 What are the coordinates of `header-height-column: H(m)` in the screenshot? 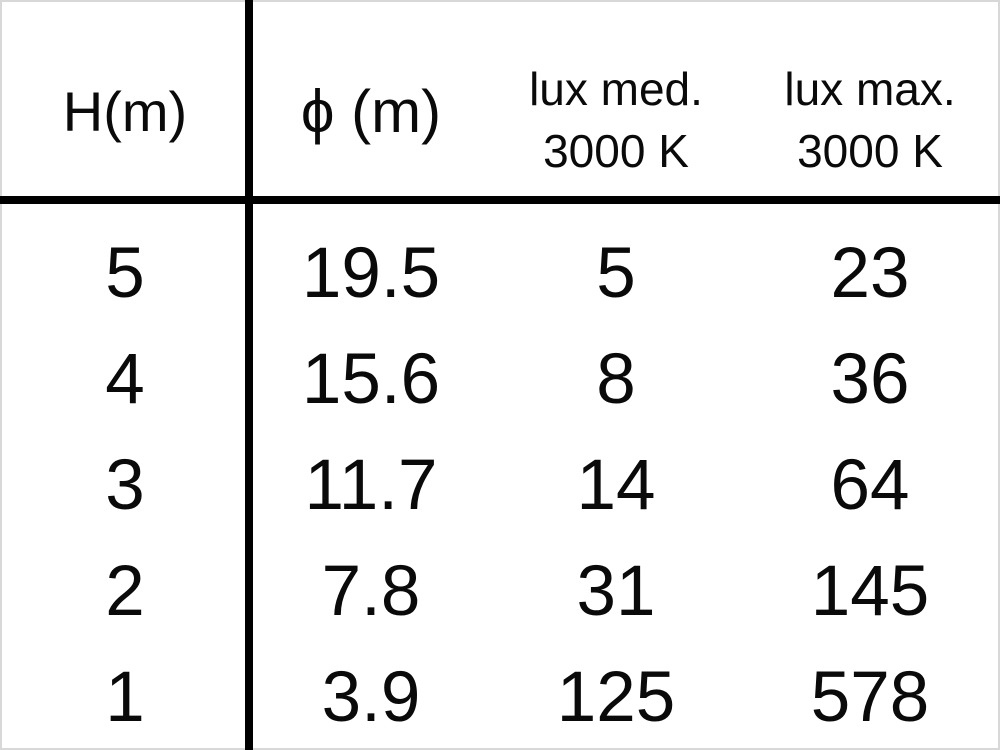 It's located at (125, 98).